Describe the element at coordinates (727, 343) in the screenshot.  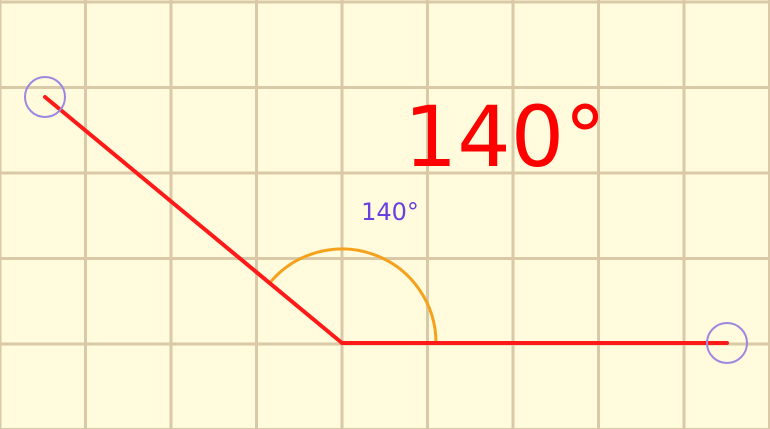
I see `right-ray-handle` at that location.